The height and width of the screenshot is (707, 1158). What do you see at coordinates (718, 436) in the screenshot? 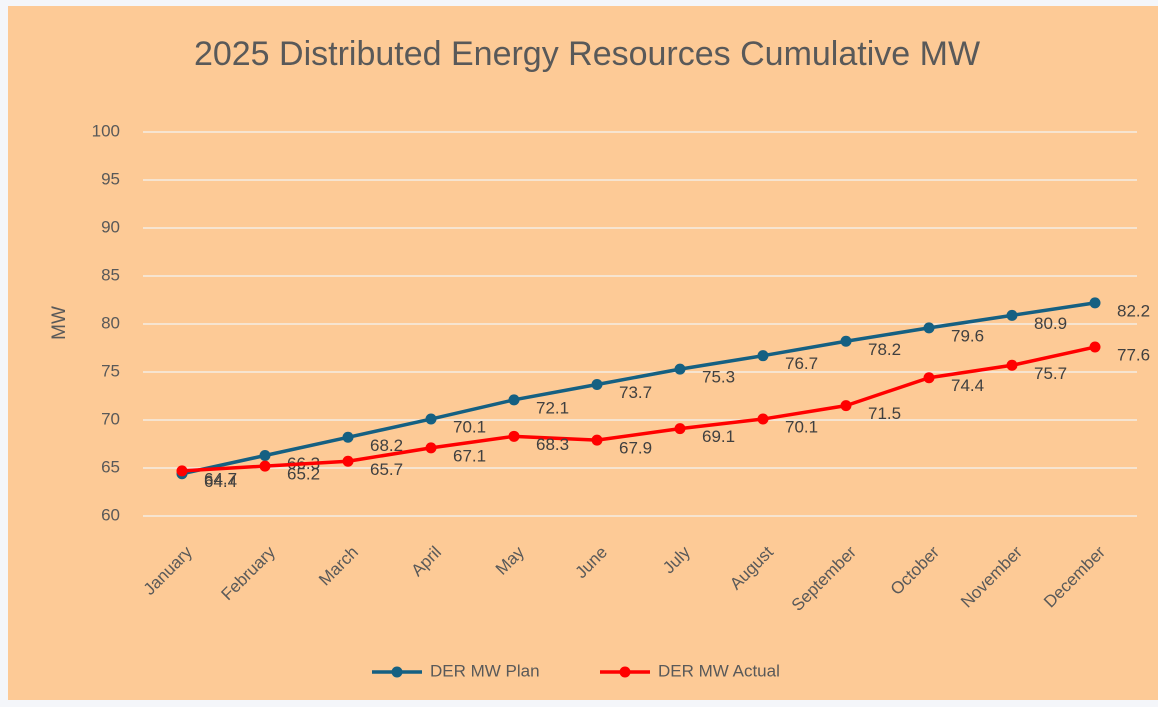
I see `data-label: 69.1` at bounding box center [718, 436].